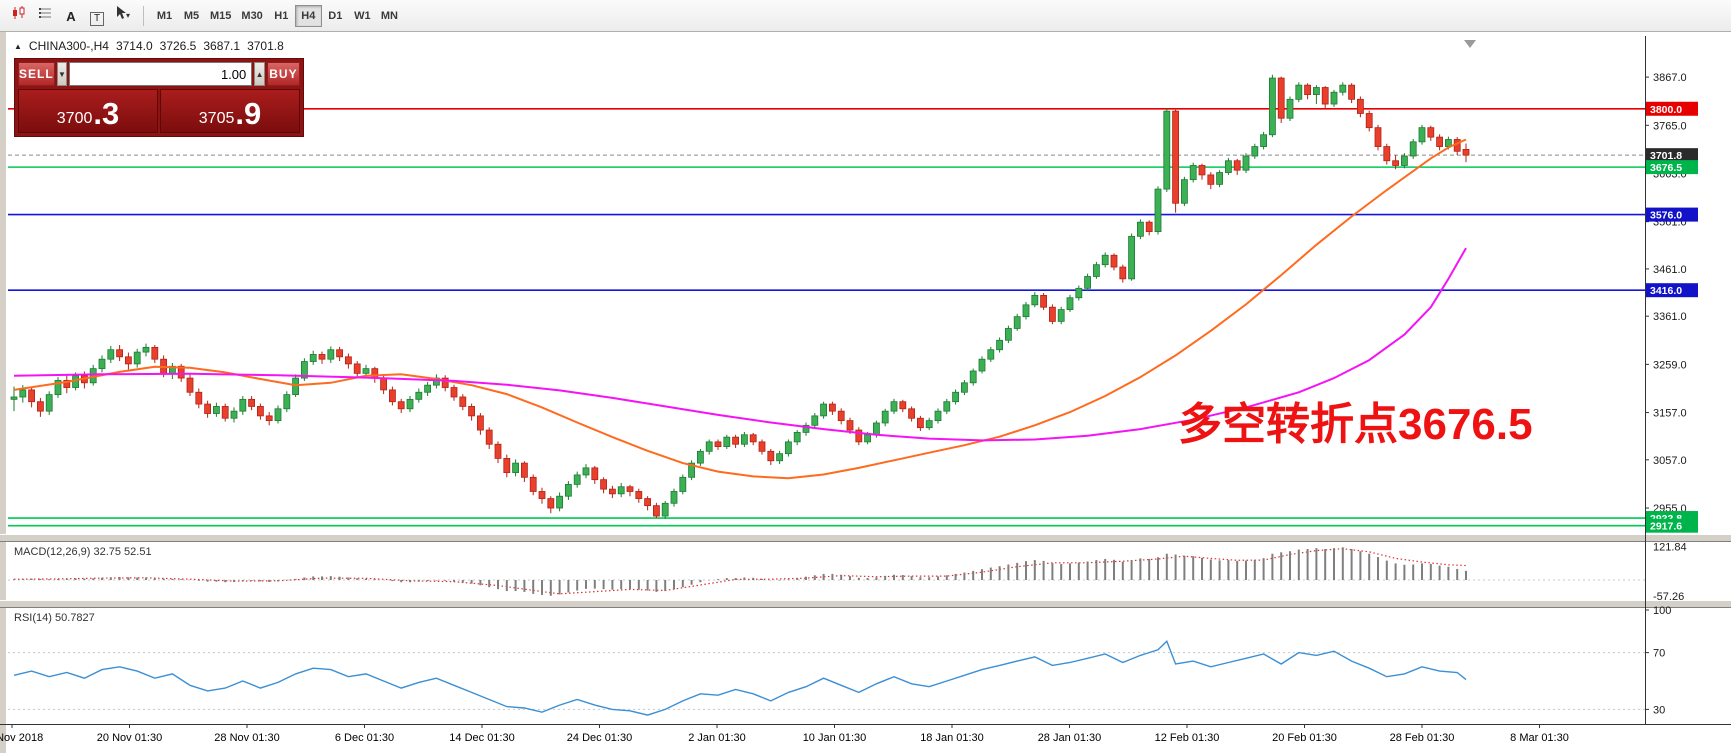  Describe the element at coordinates (308, 15) in the screenshot. I see `timeframe-H4: H4` at that location.